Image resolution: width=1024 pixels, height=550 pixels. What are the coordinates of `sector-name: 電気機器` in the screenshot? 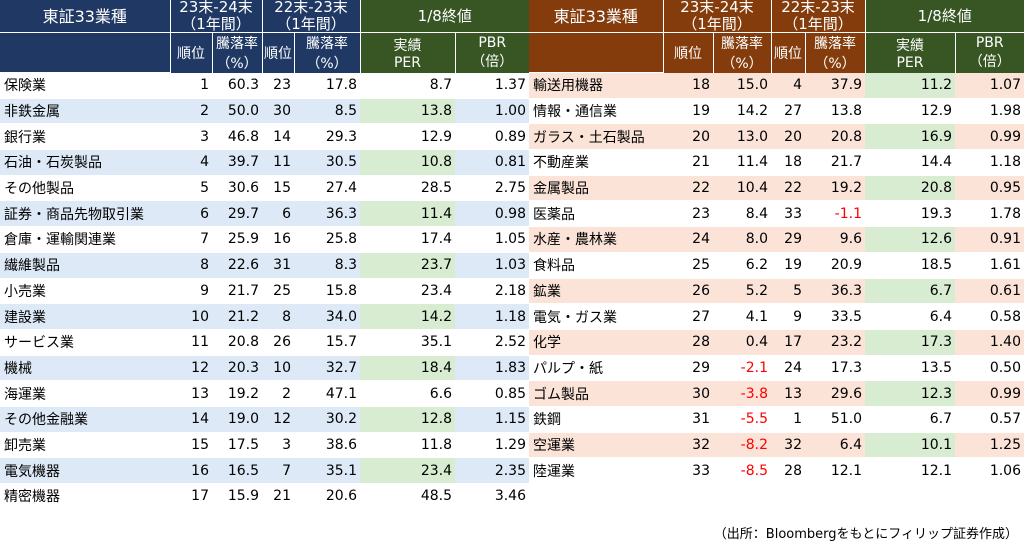 It's located at (85, 470).